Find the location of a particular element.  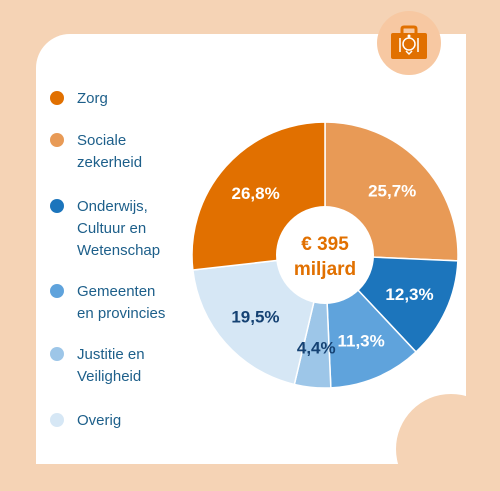

legend-item-gemeenten: Gemeenten en provincies is located at coordinates (107, 303).